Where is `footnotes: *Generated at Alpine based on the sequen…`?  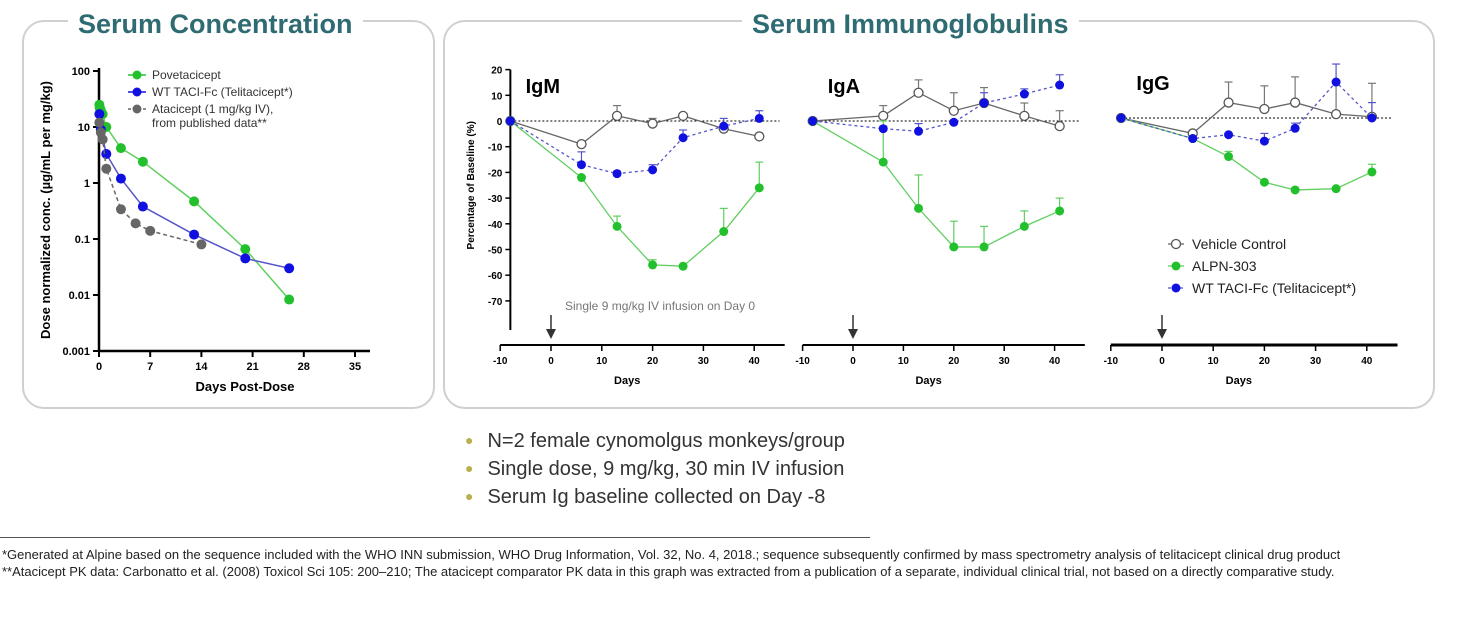 footnotes: *Generated at Alpine based on the sequen… is located at coordinates (722, 563).